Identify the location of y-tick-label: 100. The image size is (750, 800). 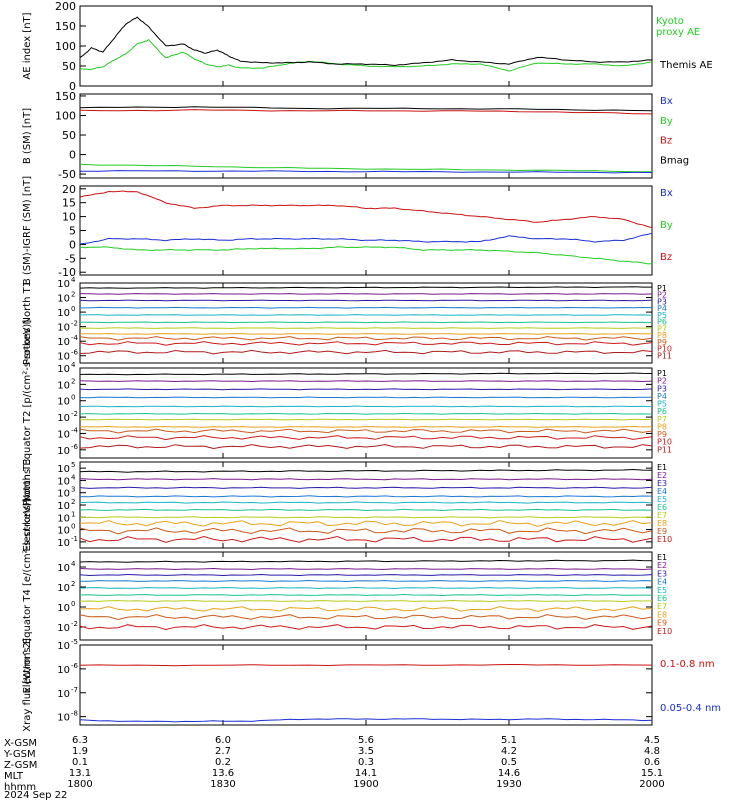
(65, 115).